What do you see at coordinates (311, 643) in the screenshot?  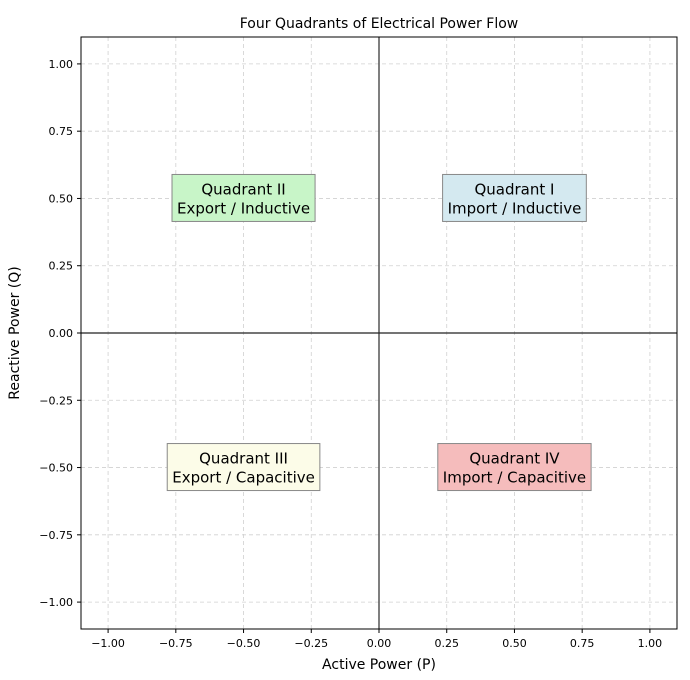 I see `x-tick-label: −0.25` at bounding box center [311, 643].